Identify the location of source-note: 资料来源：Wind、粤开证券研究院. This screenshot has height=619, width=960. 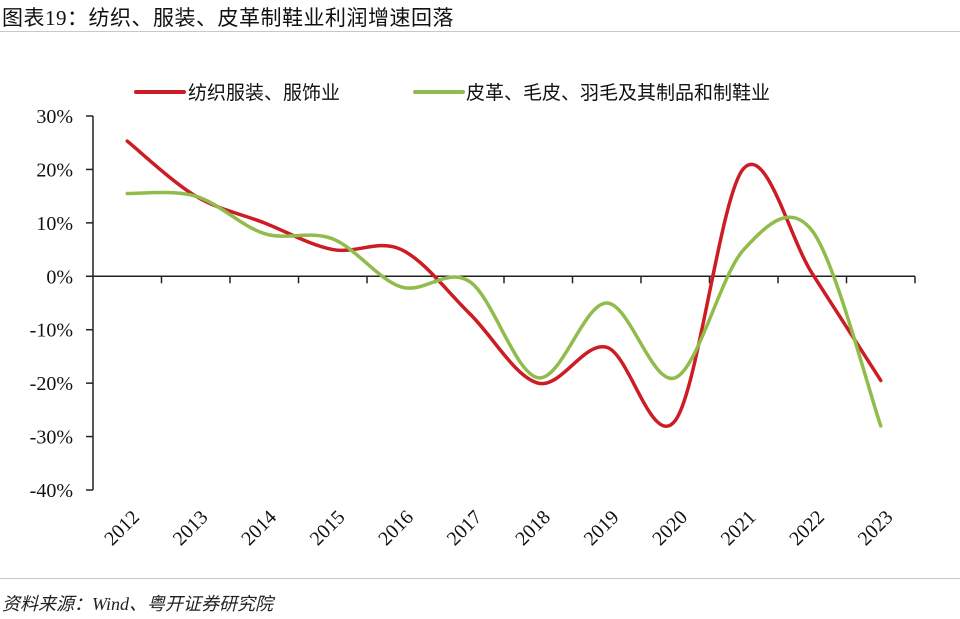
(138, 604).